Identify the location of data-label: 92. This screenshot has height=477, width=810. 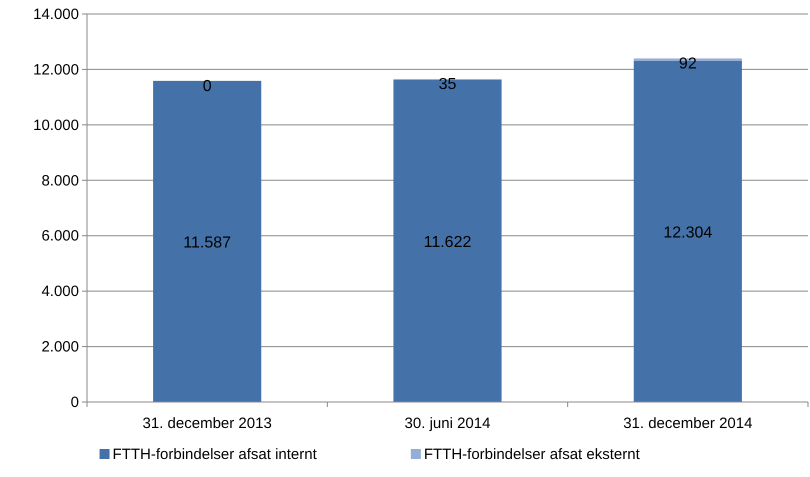
(687, 63).